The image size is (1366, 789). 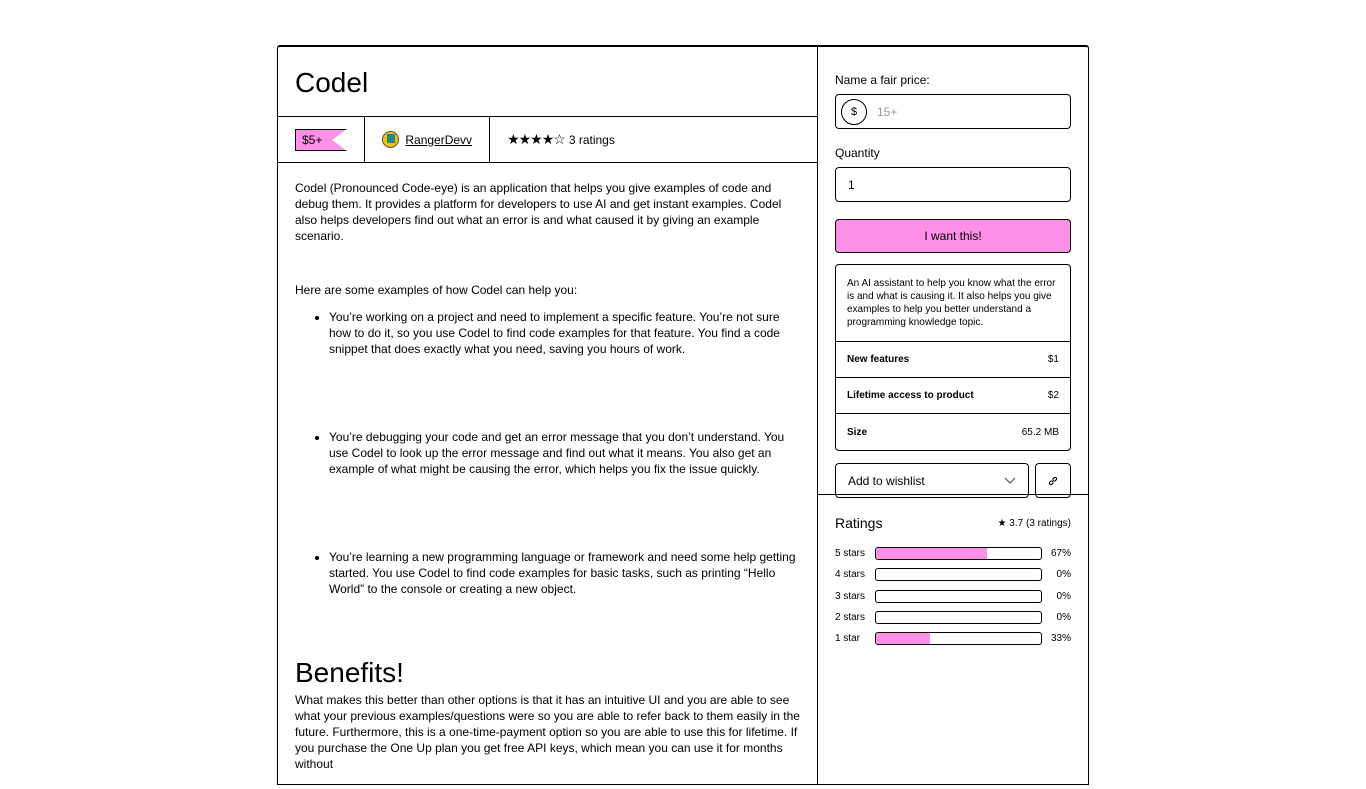 What do you see at coordinates (854, 111) in the screenshot?
I see `currency-icon: $` at bounding box center [854, 111].